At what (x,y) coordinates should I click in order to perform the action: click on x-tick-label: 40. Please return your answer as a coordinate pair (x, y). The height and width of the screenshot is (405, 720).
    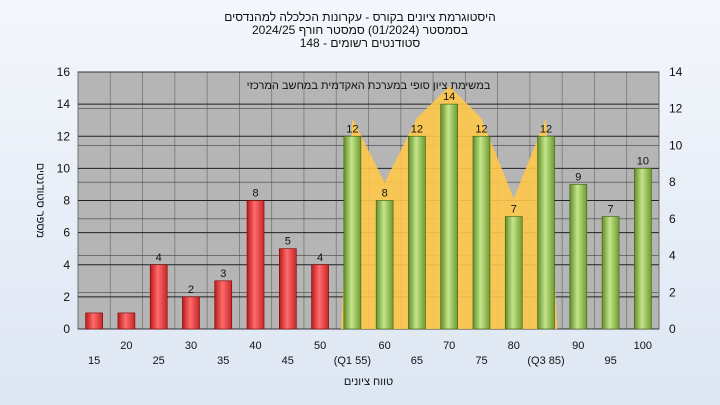
    Looking at the image, I should click on (255, 346).